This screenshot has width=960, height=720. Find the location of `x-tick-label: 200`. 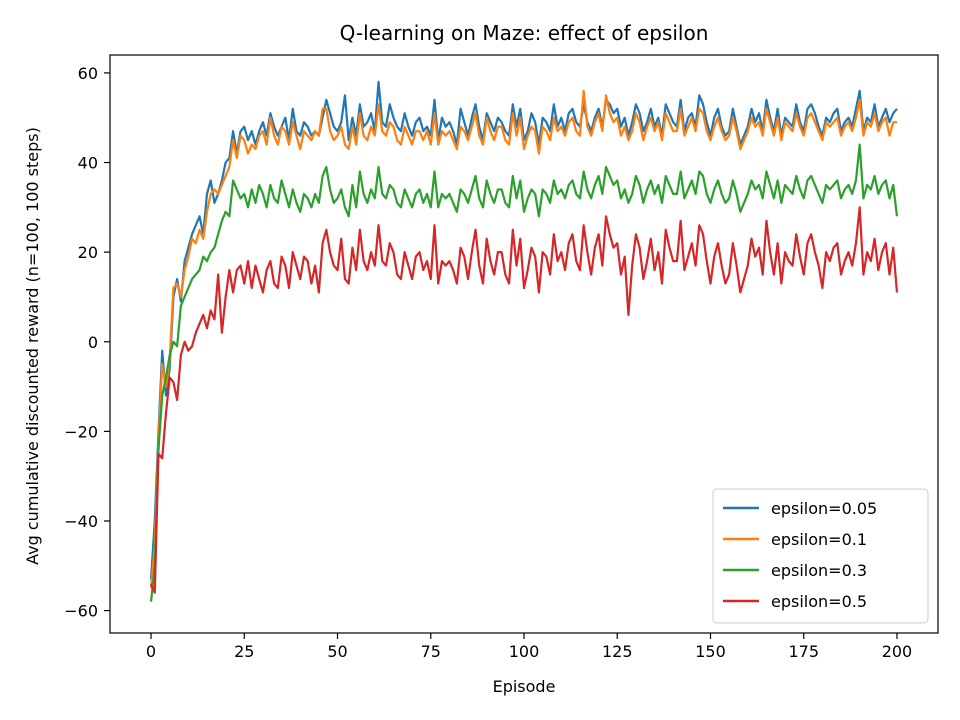

x-tick-label: 200 is located at coordinates (897, 651).